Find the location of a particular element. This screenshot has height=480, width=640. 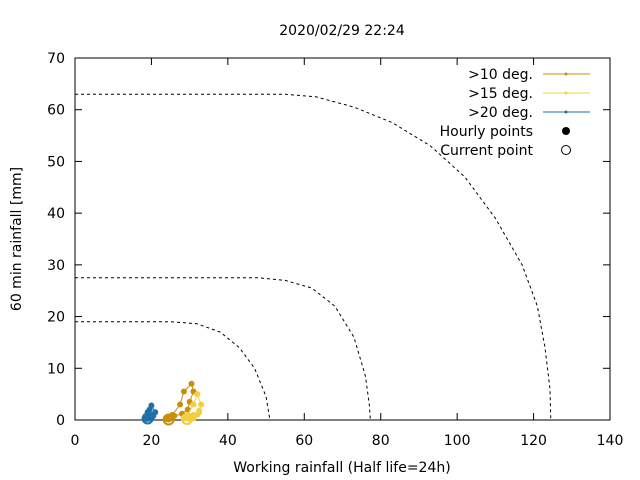

legend-label: >15 deg. is located at coordinates (500, 94).